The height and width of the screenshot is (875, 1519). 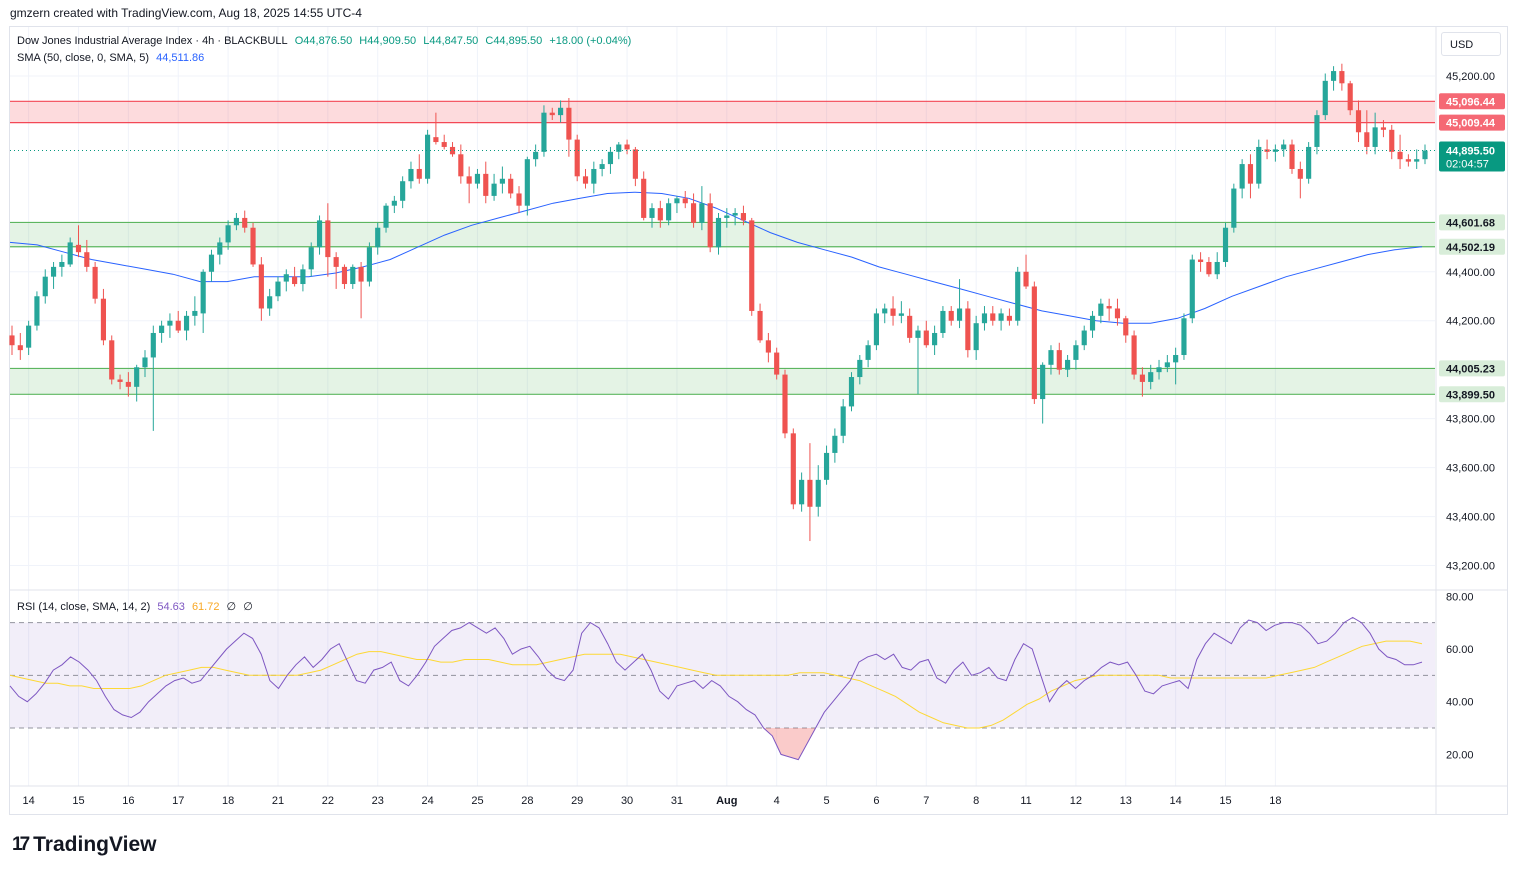 I want to click on resistance-zone, so click(x=722, y=112).